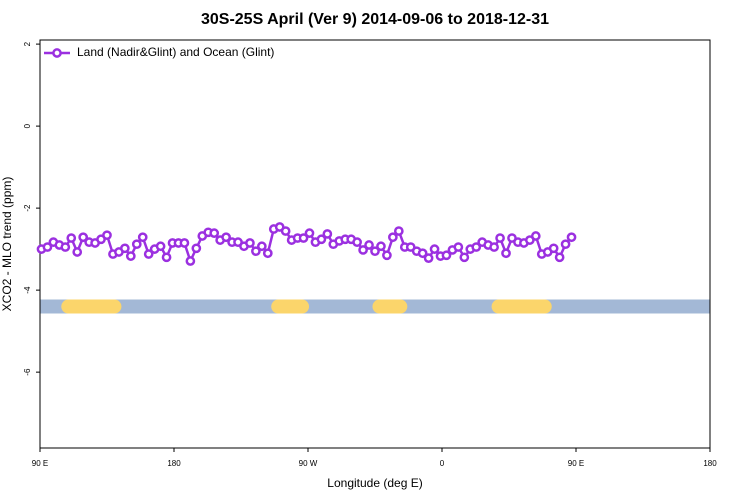 The image size is (750, 500). Describe the element at coordinates (308, 463) in the screenshot. I see `x-tick-label: 90 W` at that location.